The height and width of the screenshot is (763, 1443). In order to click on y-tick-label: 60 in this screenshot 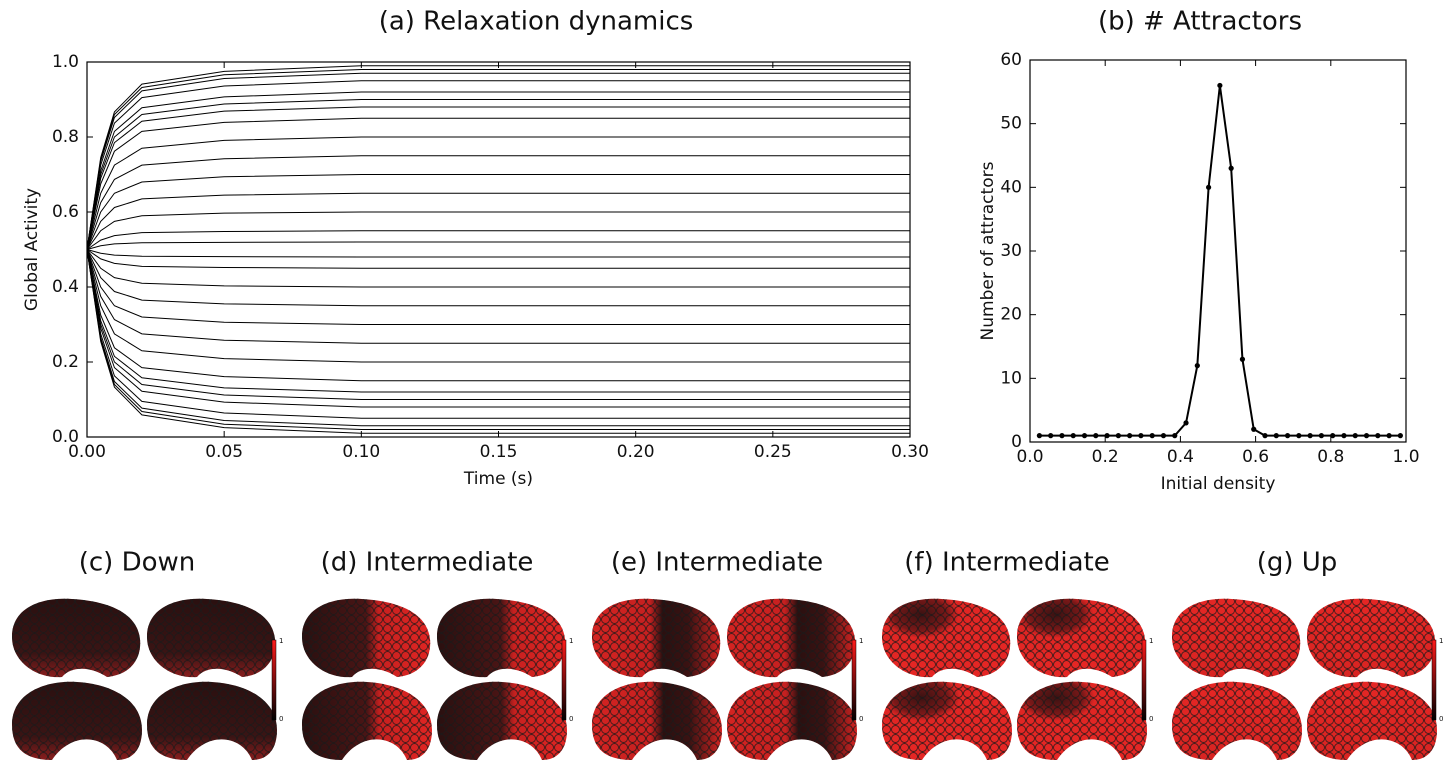, I will do `click(1011, 60)`.